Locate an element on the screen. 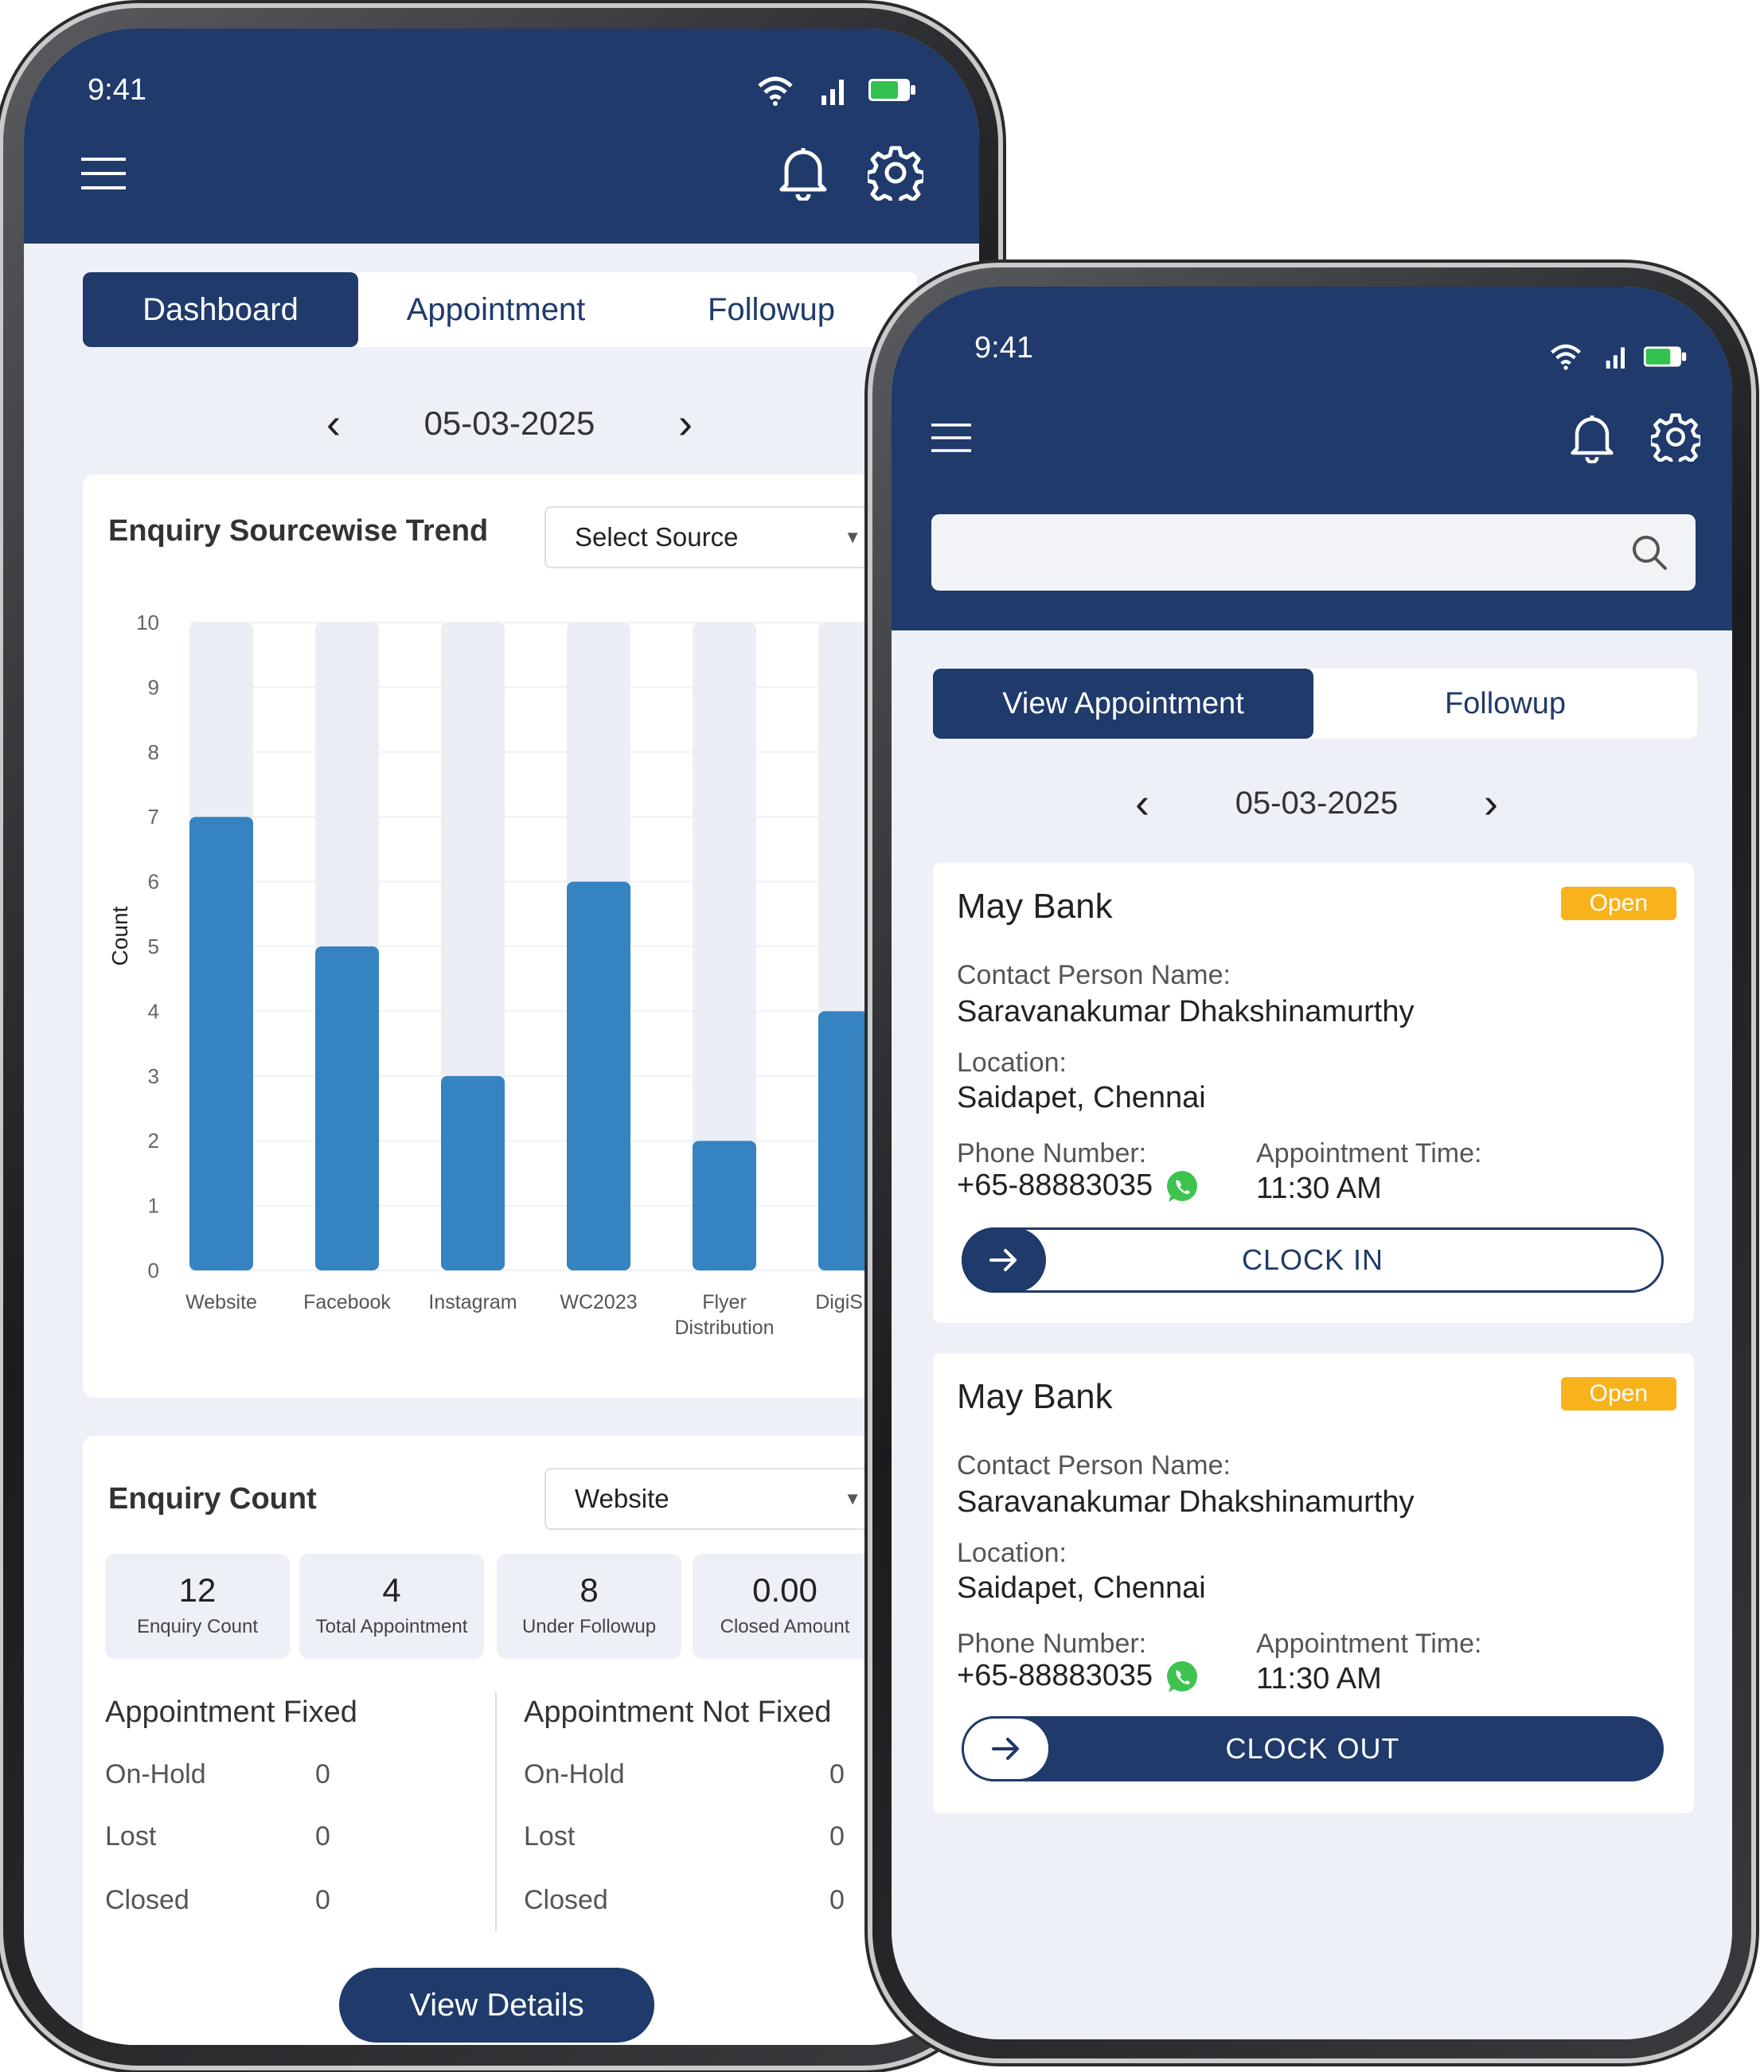  y-tick-label: 3 is located at coordinates (153, 1076).